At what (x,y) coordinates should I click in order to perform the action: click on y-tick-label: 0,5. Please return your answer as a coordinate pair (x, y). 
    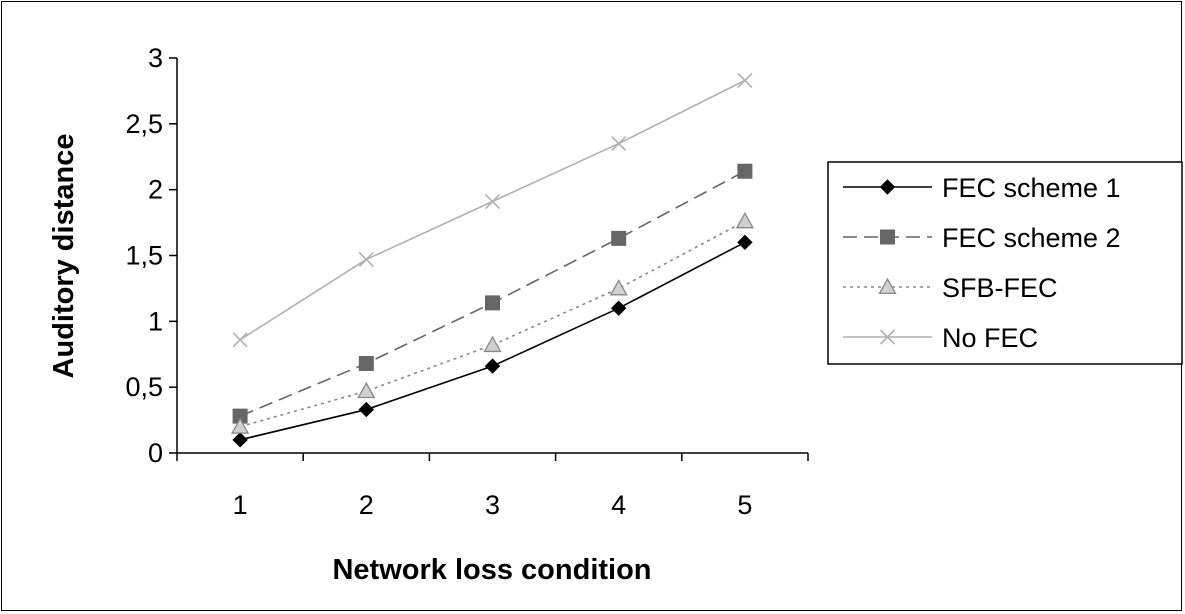
    Looking at the image, I should click on (144, 387).